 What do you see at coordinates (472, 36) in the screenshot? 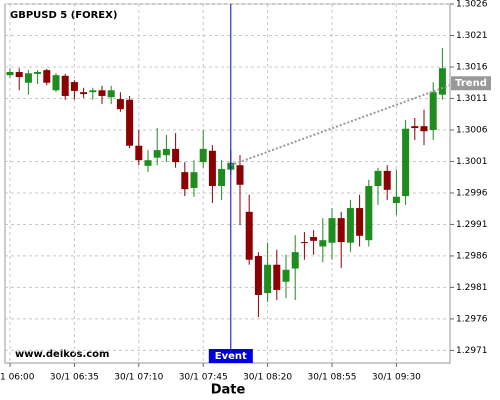
I see `y-tick-label: 1.3021` at bounding box center [472, 36].